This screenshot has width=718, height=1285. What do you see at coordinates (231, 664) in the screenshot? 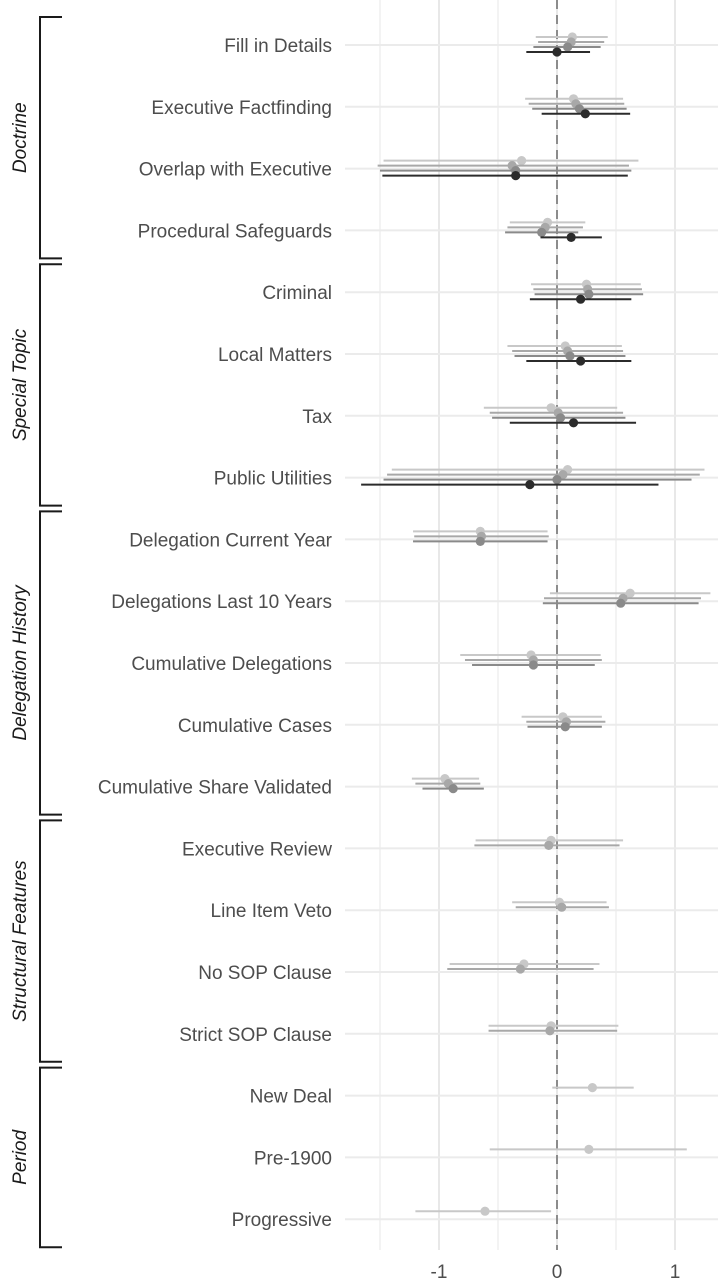
I see `row-label: Cumulative Delegations` at bounding box center [231, 664].